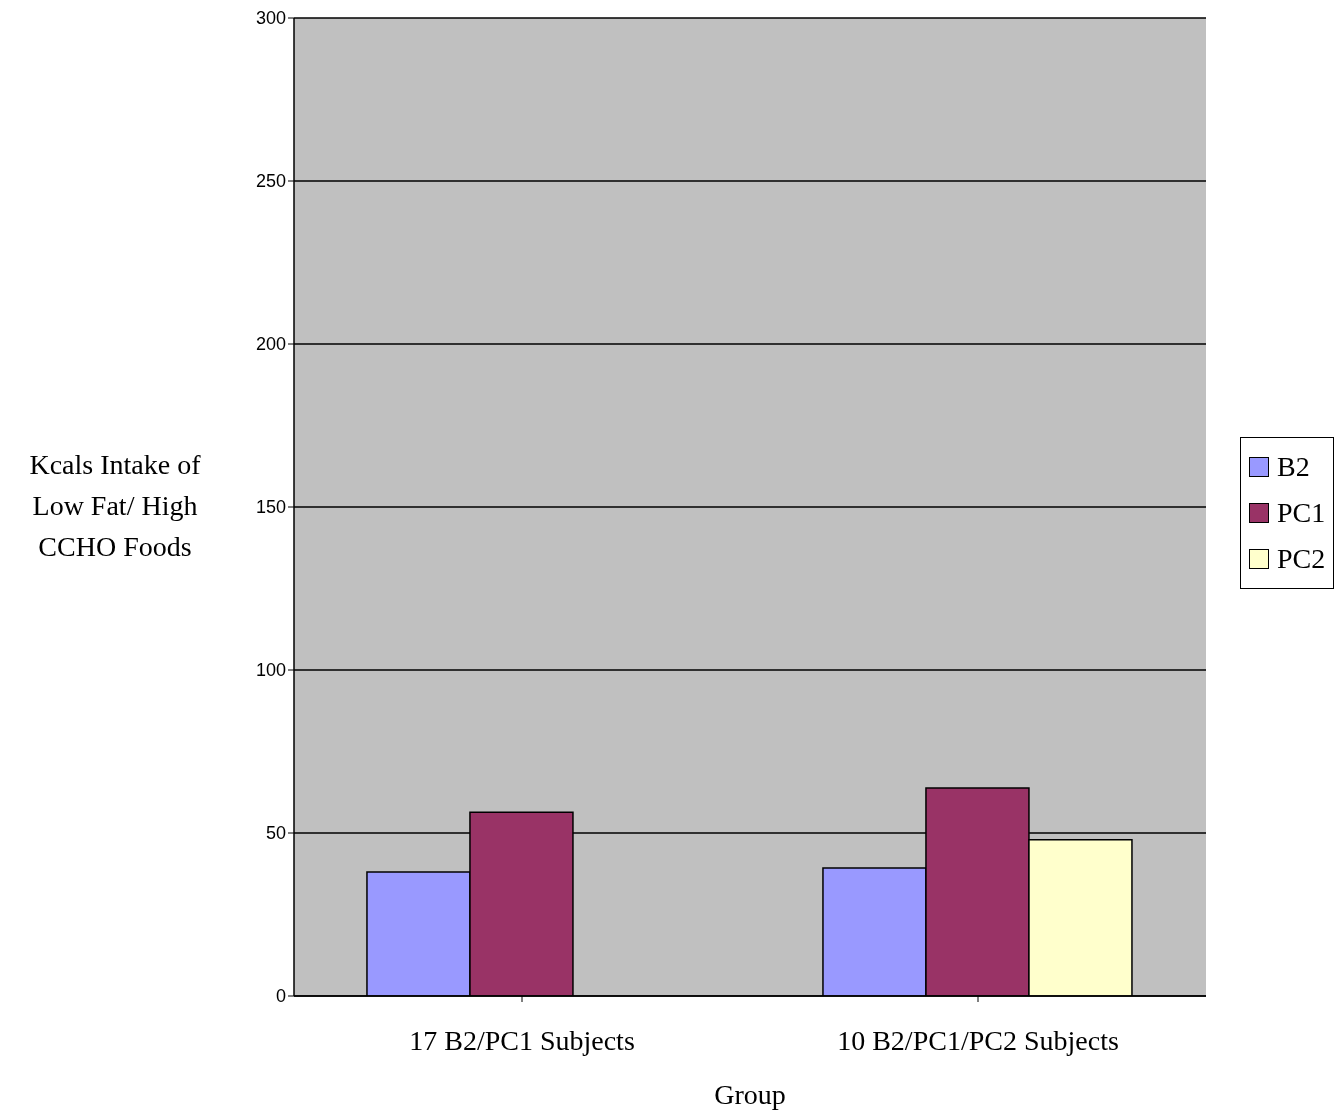 The height and width of the screenshot is (1120, 1337). I want to click on y-tick-label: 300, so click(270, 18).